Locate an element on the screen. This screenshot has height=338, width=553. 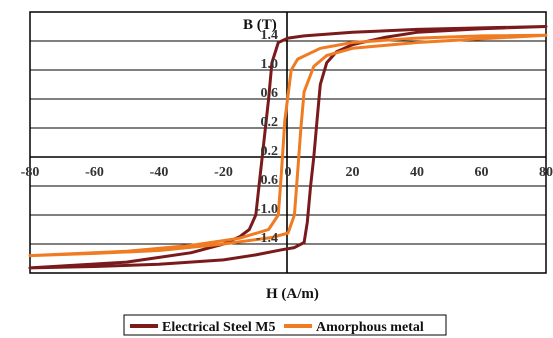
x-tick-label: 20 is located at coordinates (353, 172).